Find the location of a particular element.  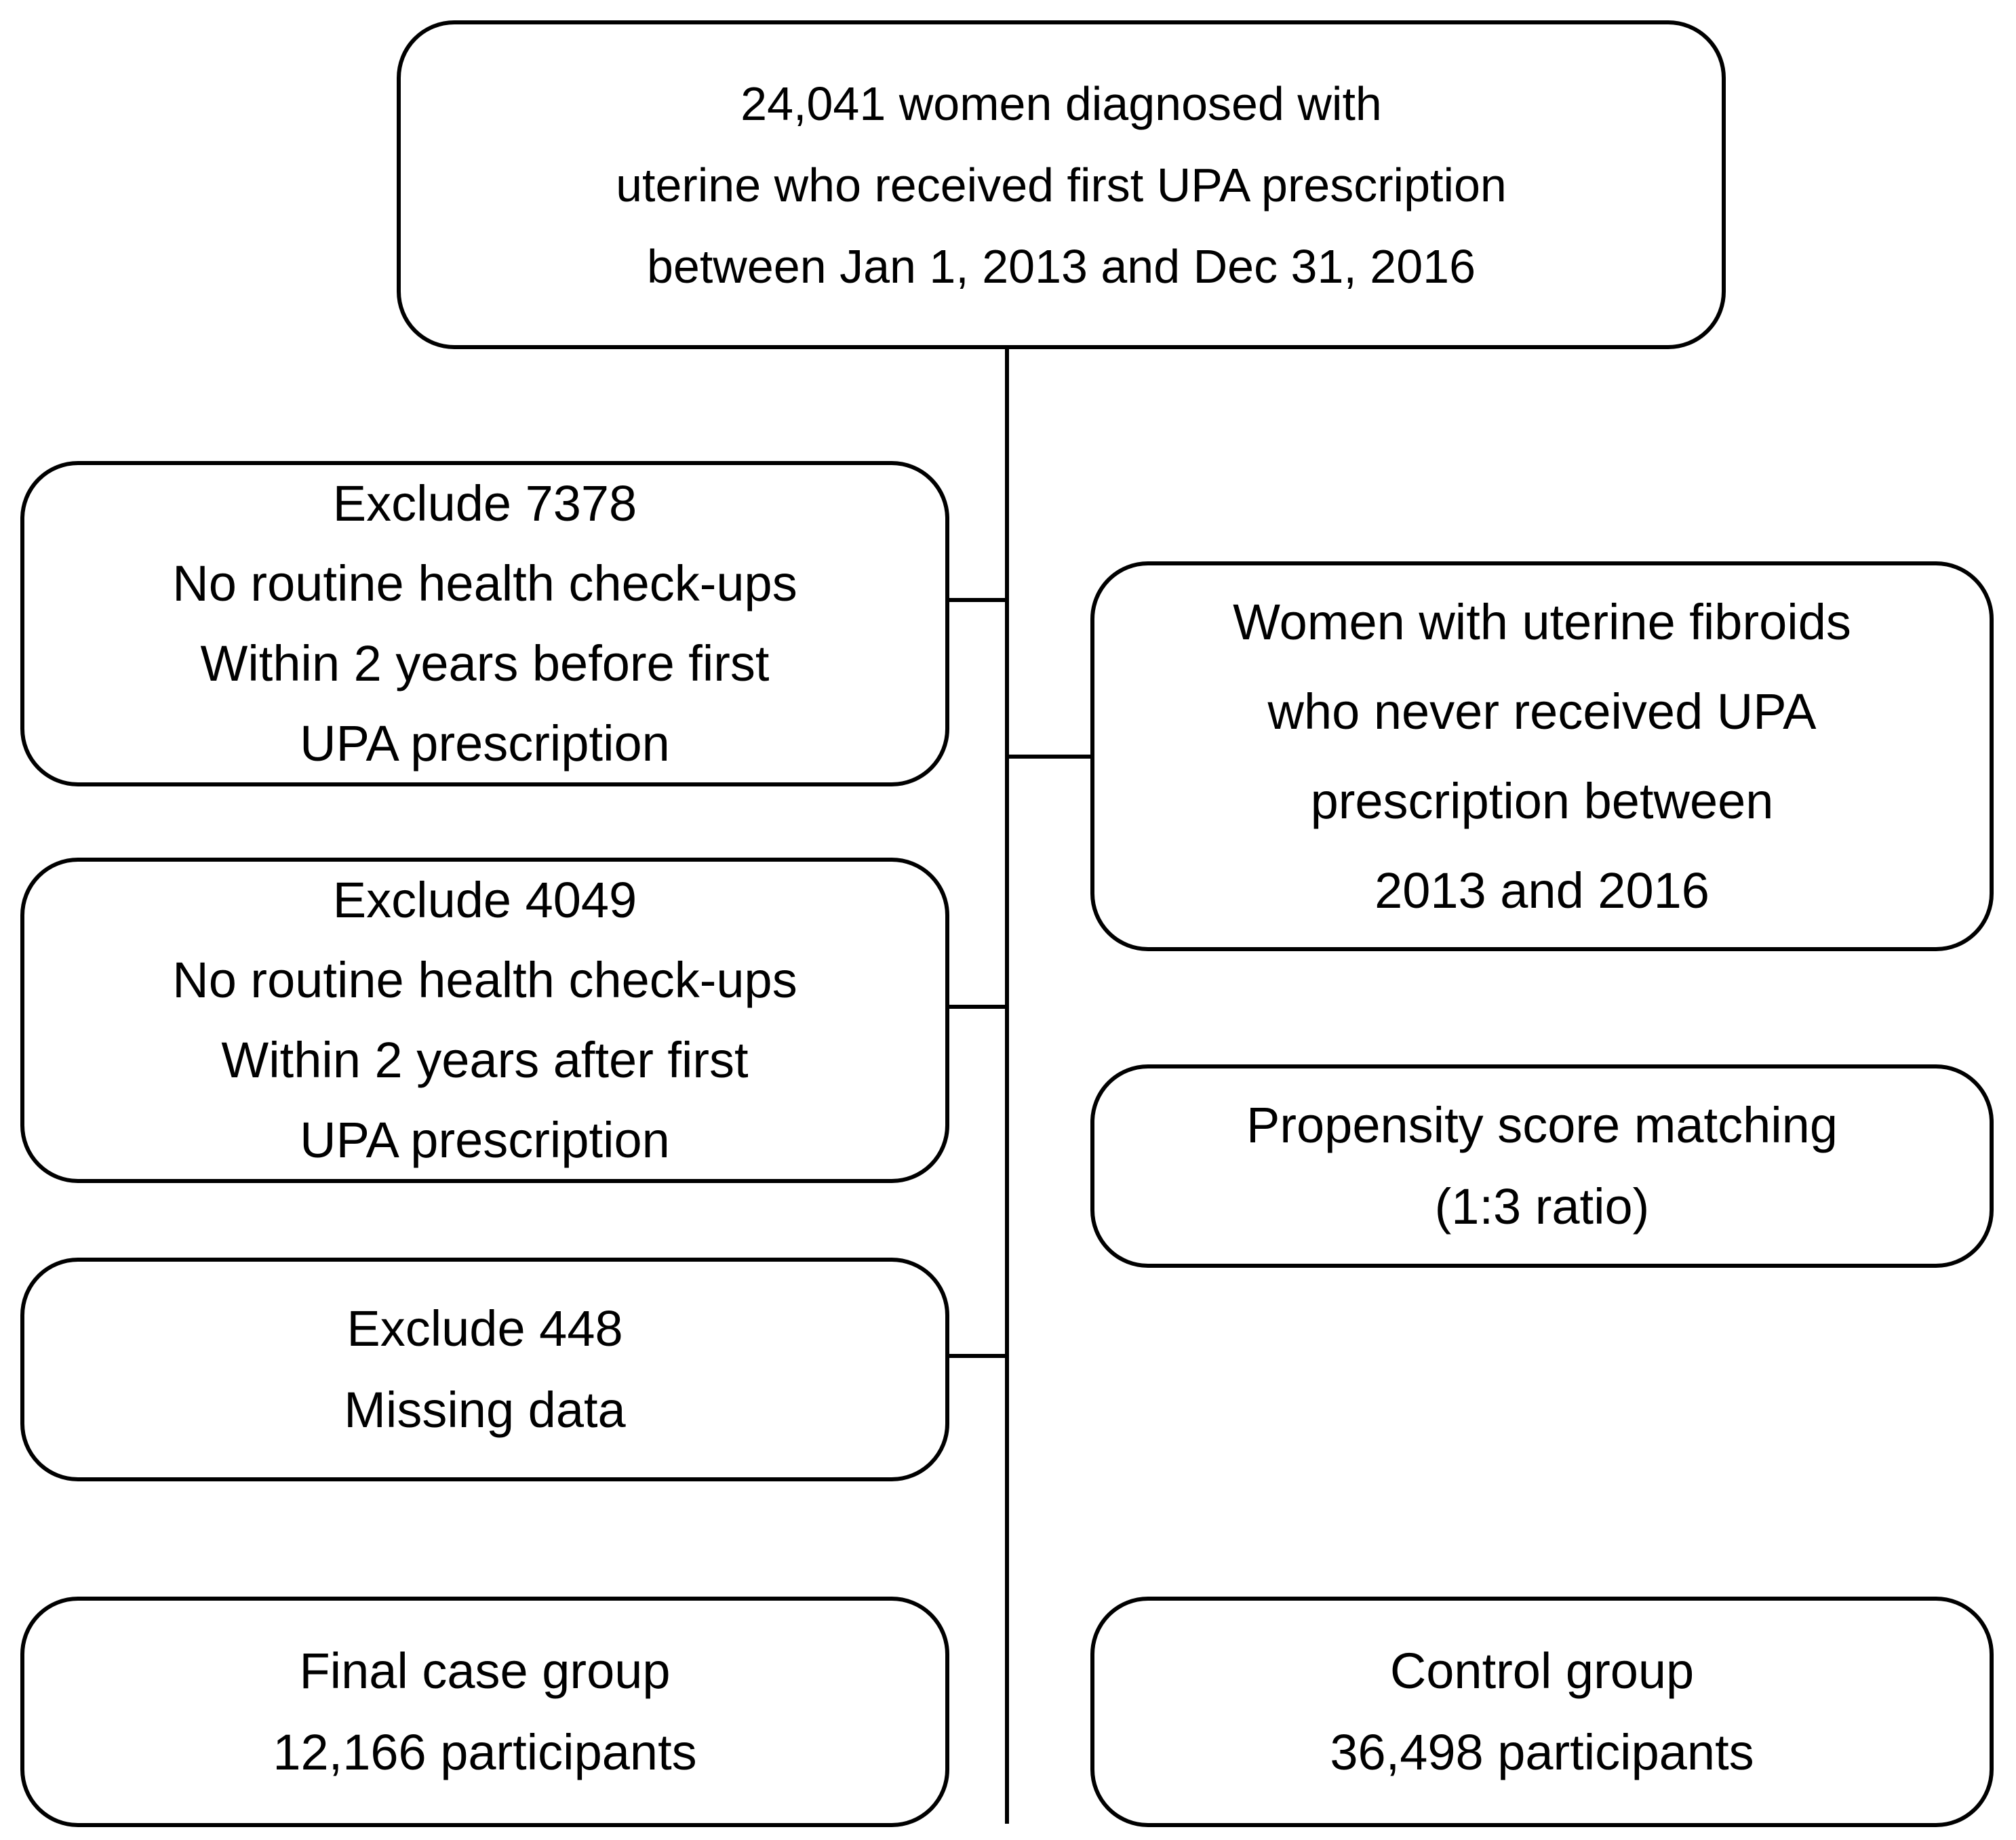

box-control-group: Control group 36,498 participants is located at coordinates (1542, 1712).